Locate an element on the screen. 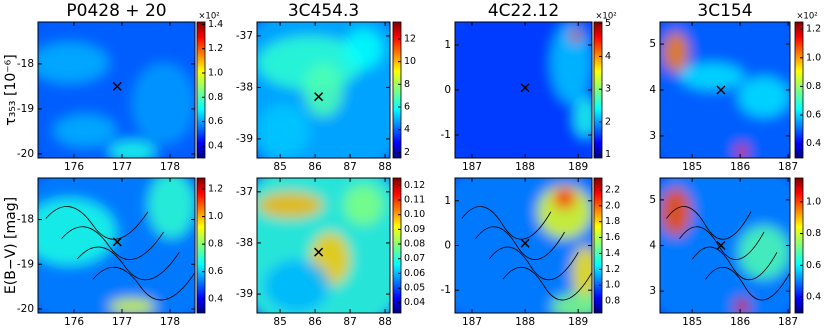 This screenshot has height=332, width=830. colorbar-tick-label: 0.04 is located at coordinates (414, 302).